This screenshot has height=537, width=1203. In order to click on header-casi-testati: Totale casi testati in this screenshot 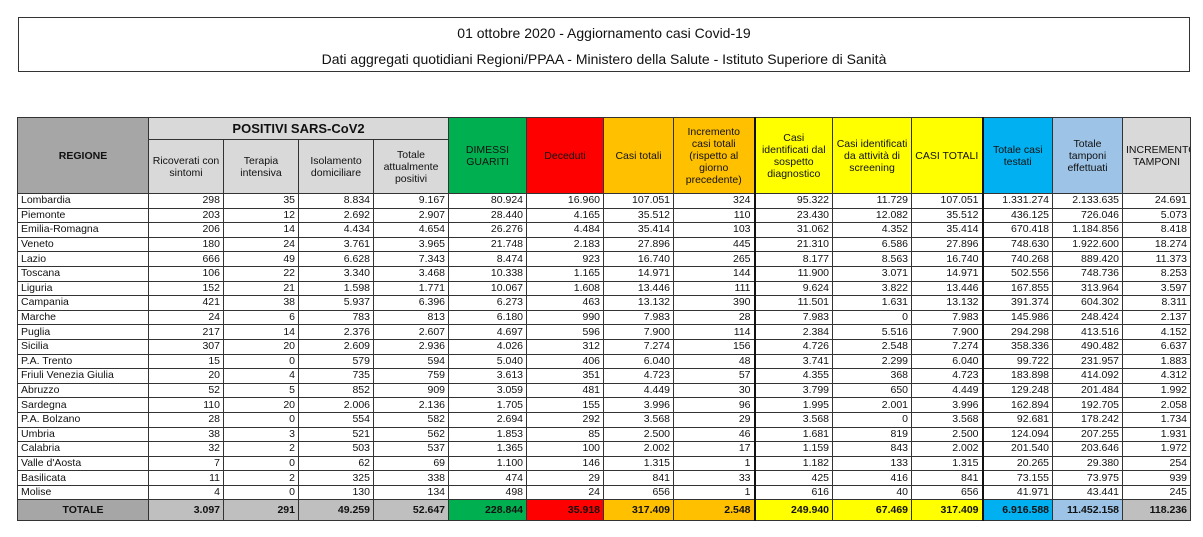, I will do `click(1017, 155)`.